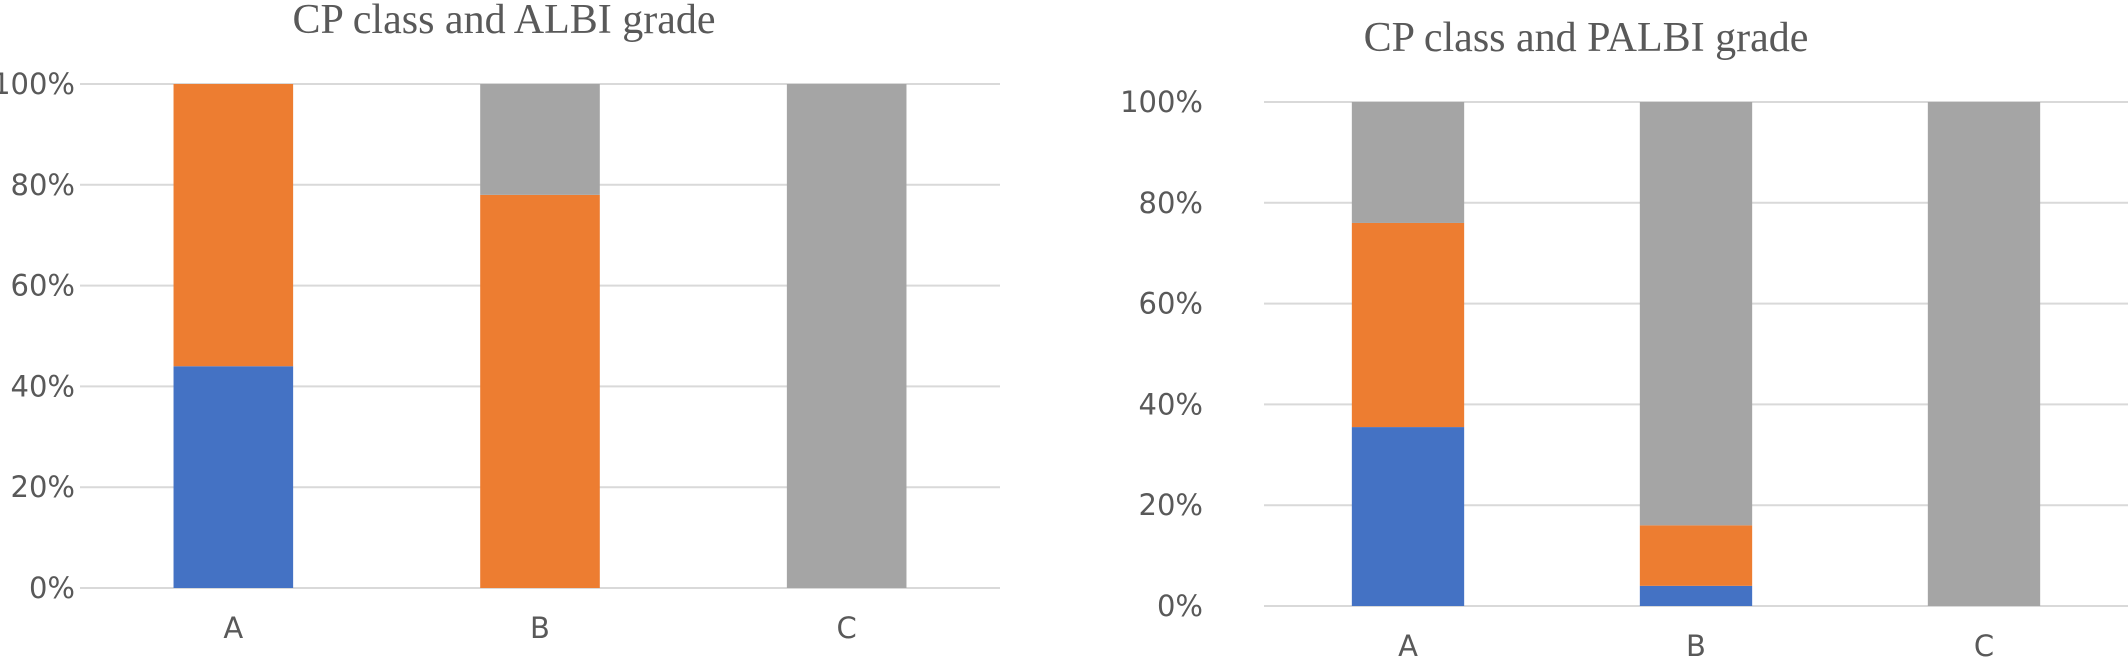 The height and width of the screenshot is (659, 2128). Describe the element at coordinates (503, 21) in the screenshot. I see `chart-title: CP class and ALBI grade` at that location.